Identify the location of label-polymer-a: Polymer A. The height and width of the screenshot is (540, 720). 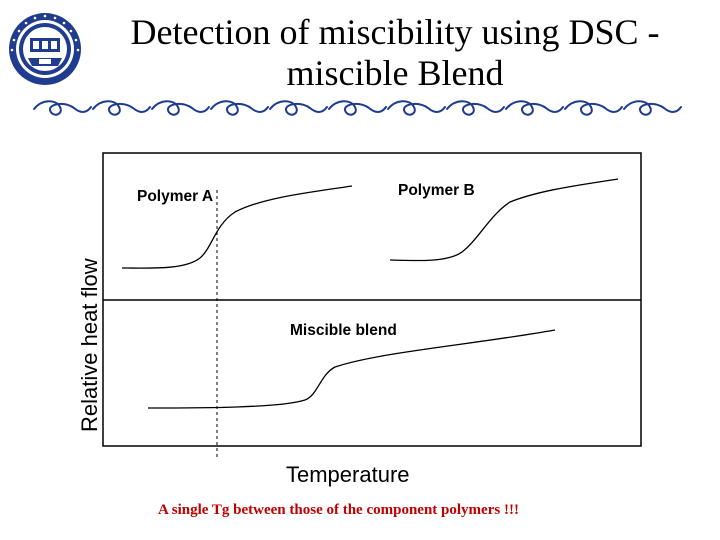
(175, 196).